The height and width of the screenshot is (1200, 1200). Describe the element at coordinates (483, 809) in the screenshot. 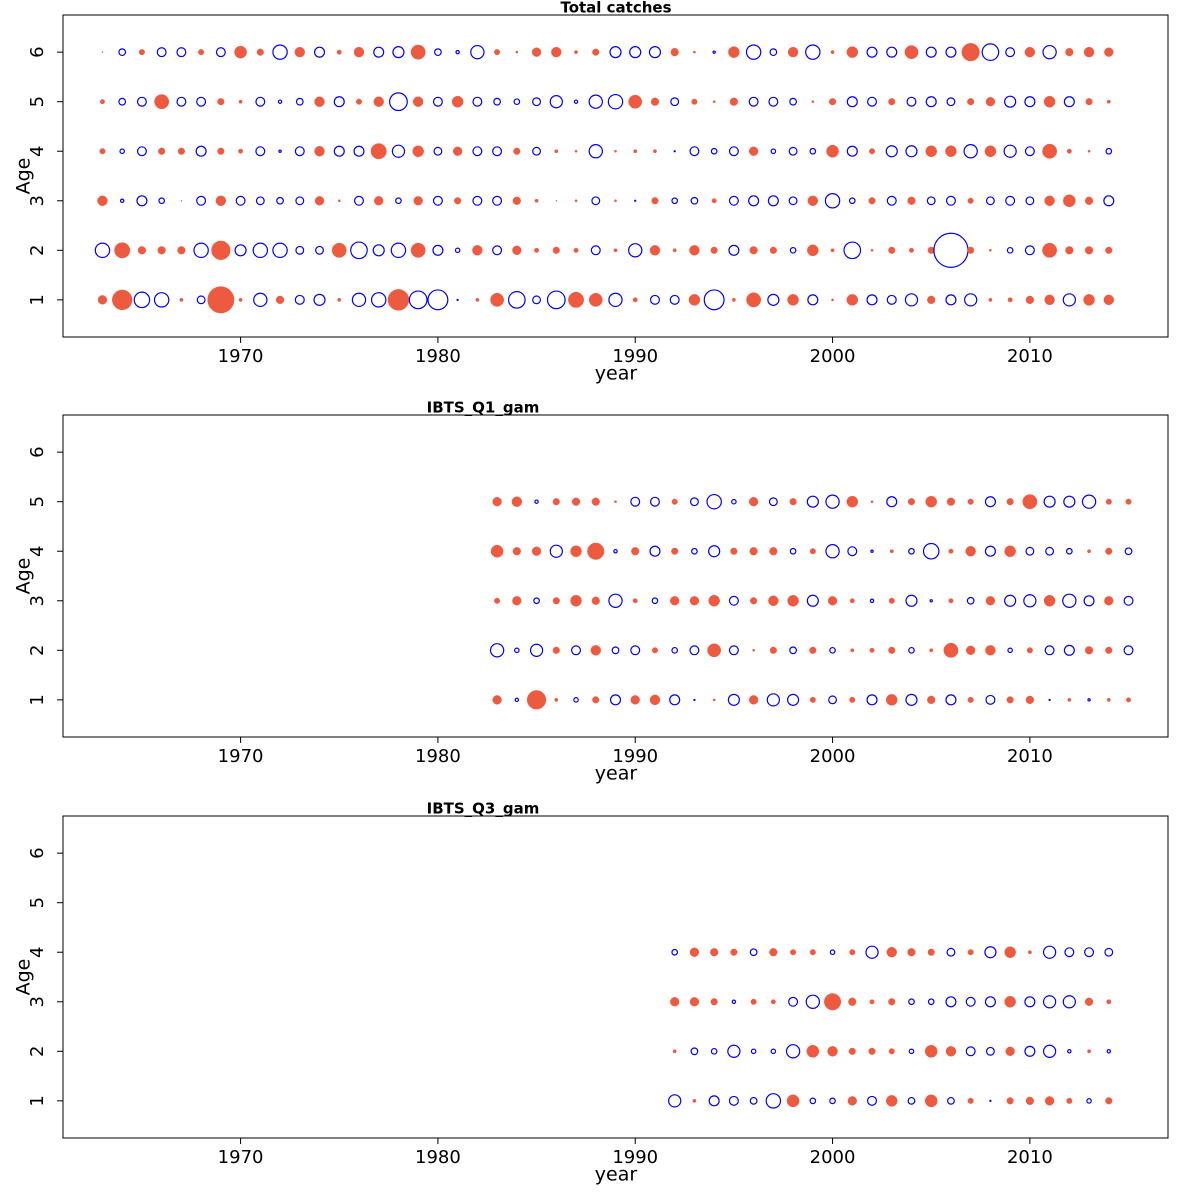

I see `chart-title: IBTS_Q3_gam` at that location.